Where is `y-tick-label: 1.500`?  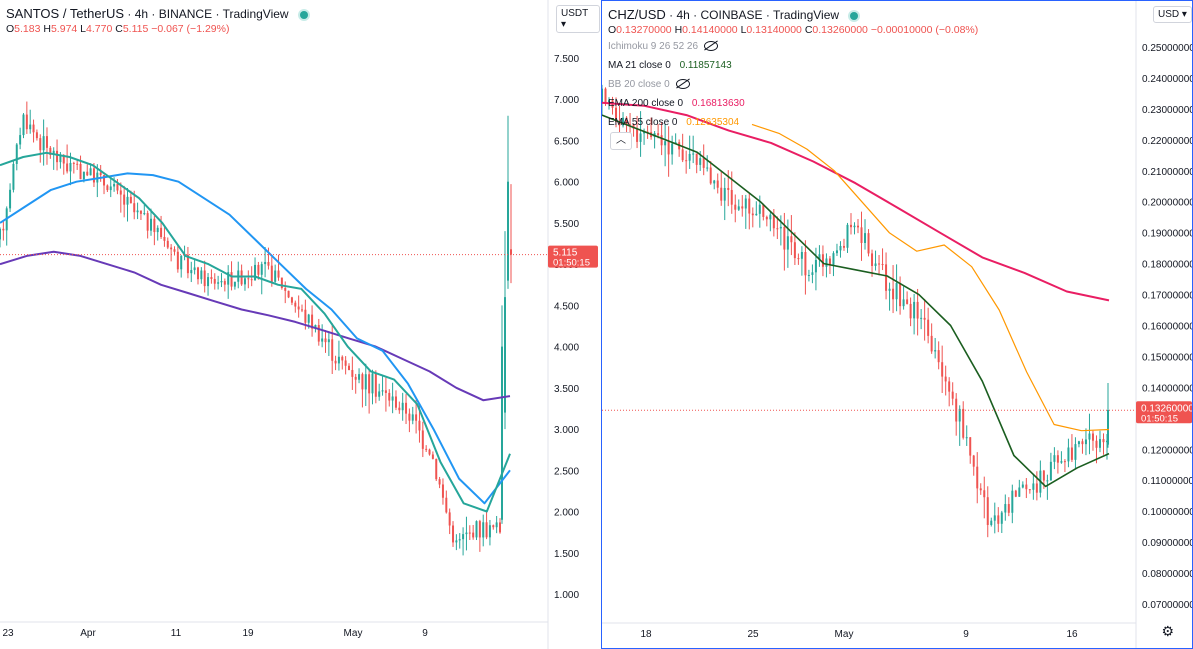
y-tick-label: 1.500 is located at coordinates (566, 554).